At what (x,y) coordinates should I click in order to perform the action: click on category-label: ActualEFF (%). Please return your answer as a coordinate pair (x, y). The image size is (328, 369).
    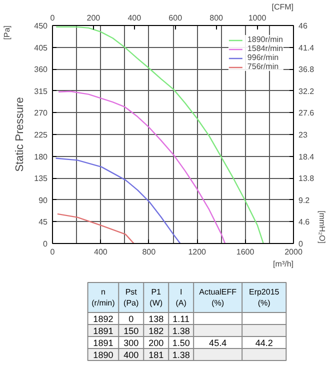
    Looking at the image, I should click on (218, 298).